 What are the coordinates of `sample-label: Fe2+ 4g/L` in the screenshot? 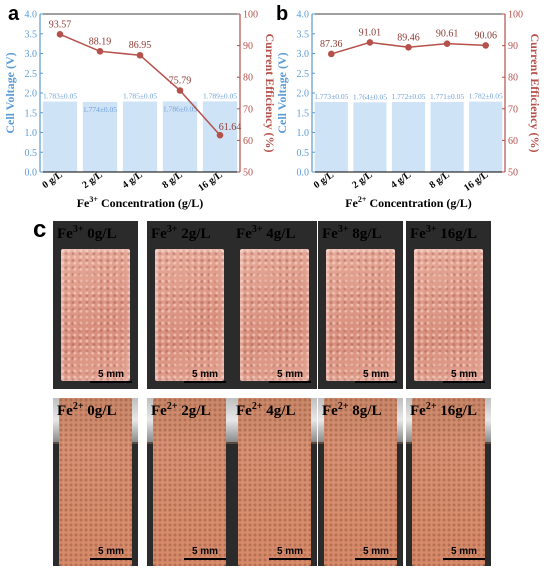 It's located at (265, 410).